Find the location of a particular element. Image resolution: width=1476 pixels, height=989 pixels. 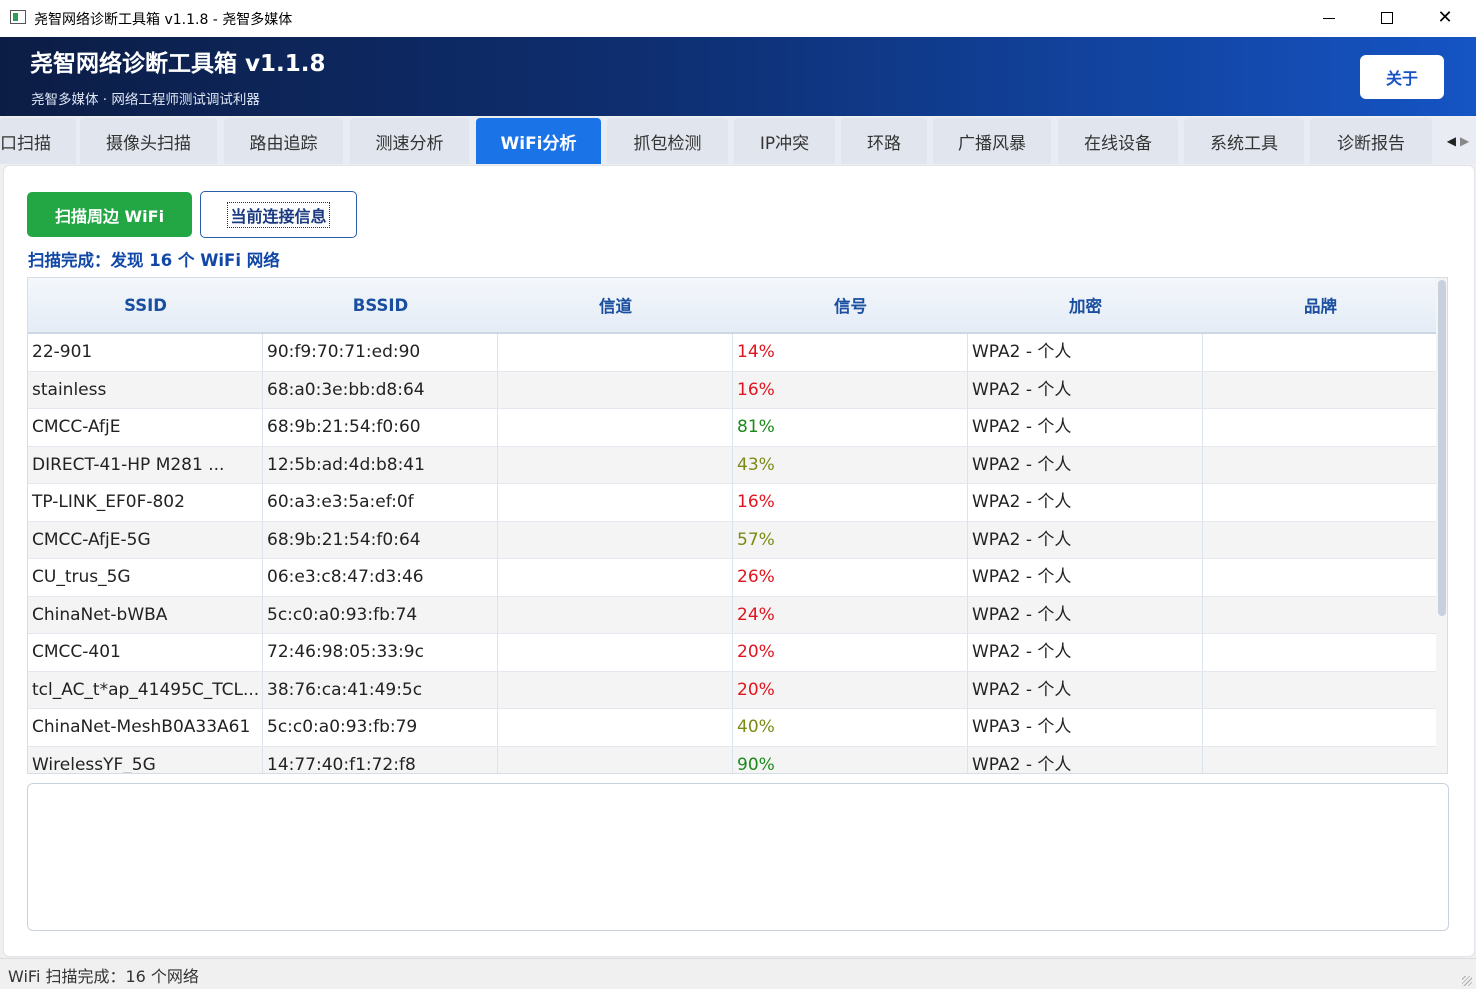

cell-ssid: CMCC-401 is located at coordinates (145, 653).